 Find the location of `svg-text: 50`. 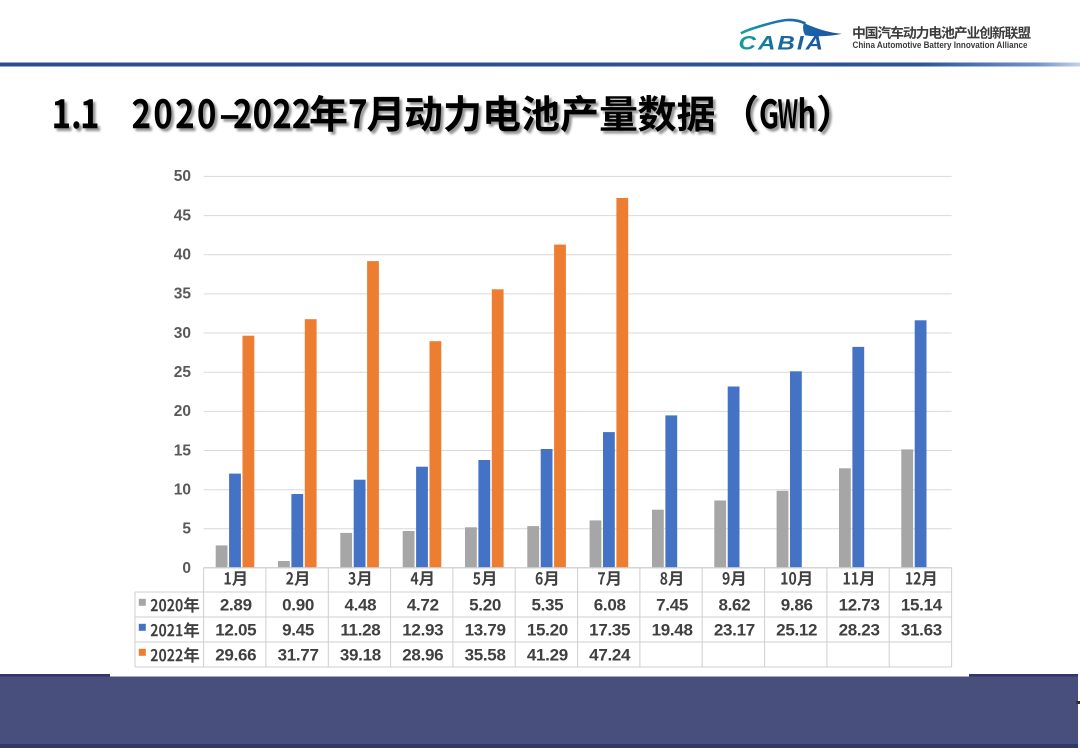

svg-text: 50 is located at coordinates (182, 176).